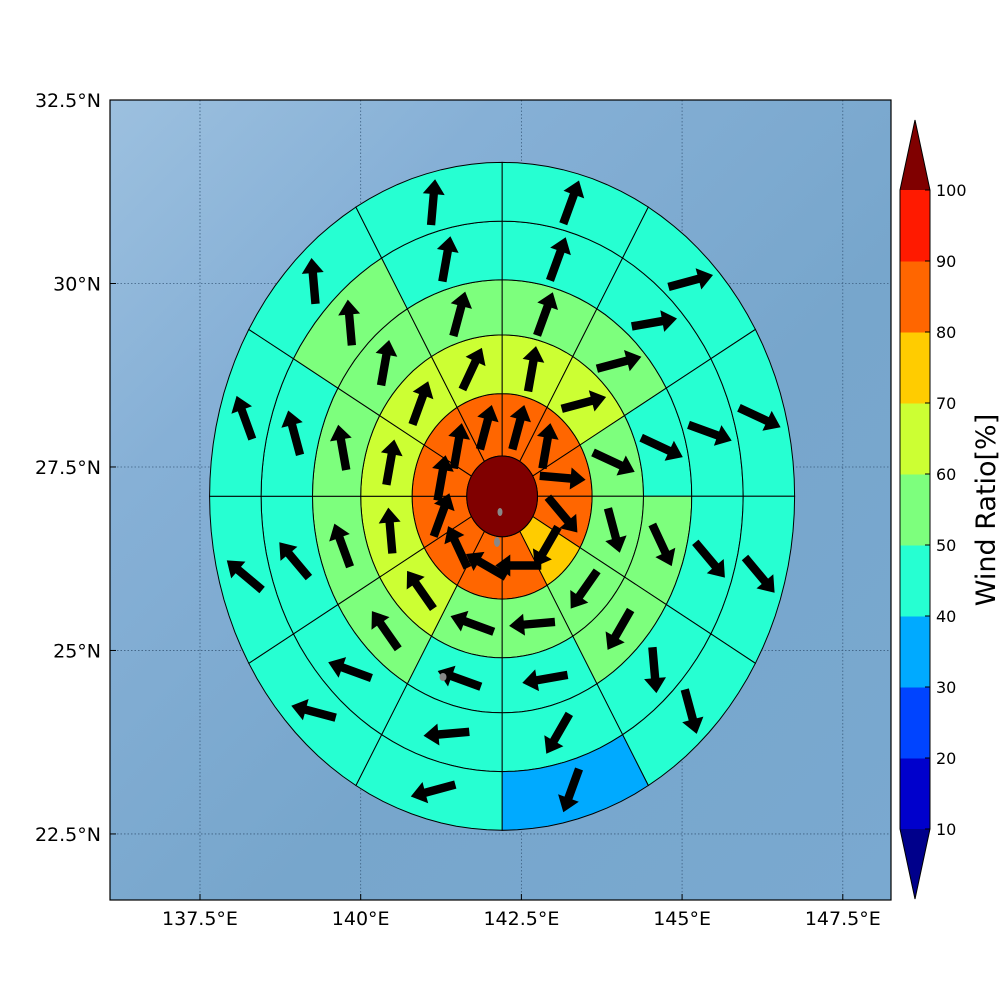 The width and height of the screenshot is (1000, 1000). I want to click on y-tick-label-1: 30°N, so click(77, 284).